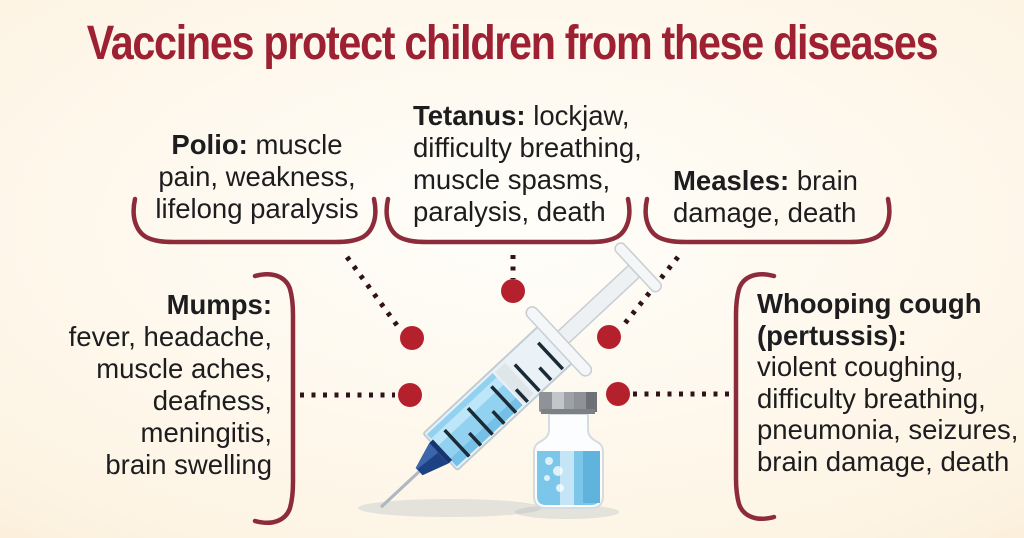  Describe the element at coordinates (450, 508) in the screenshot. I see `syringe-shadow` at that location.